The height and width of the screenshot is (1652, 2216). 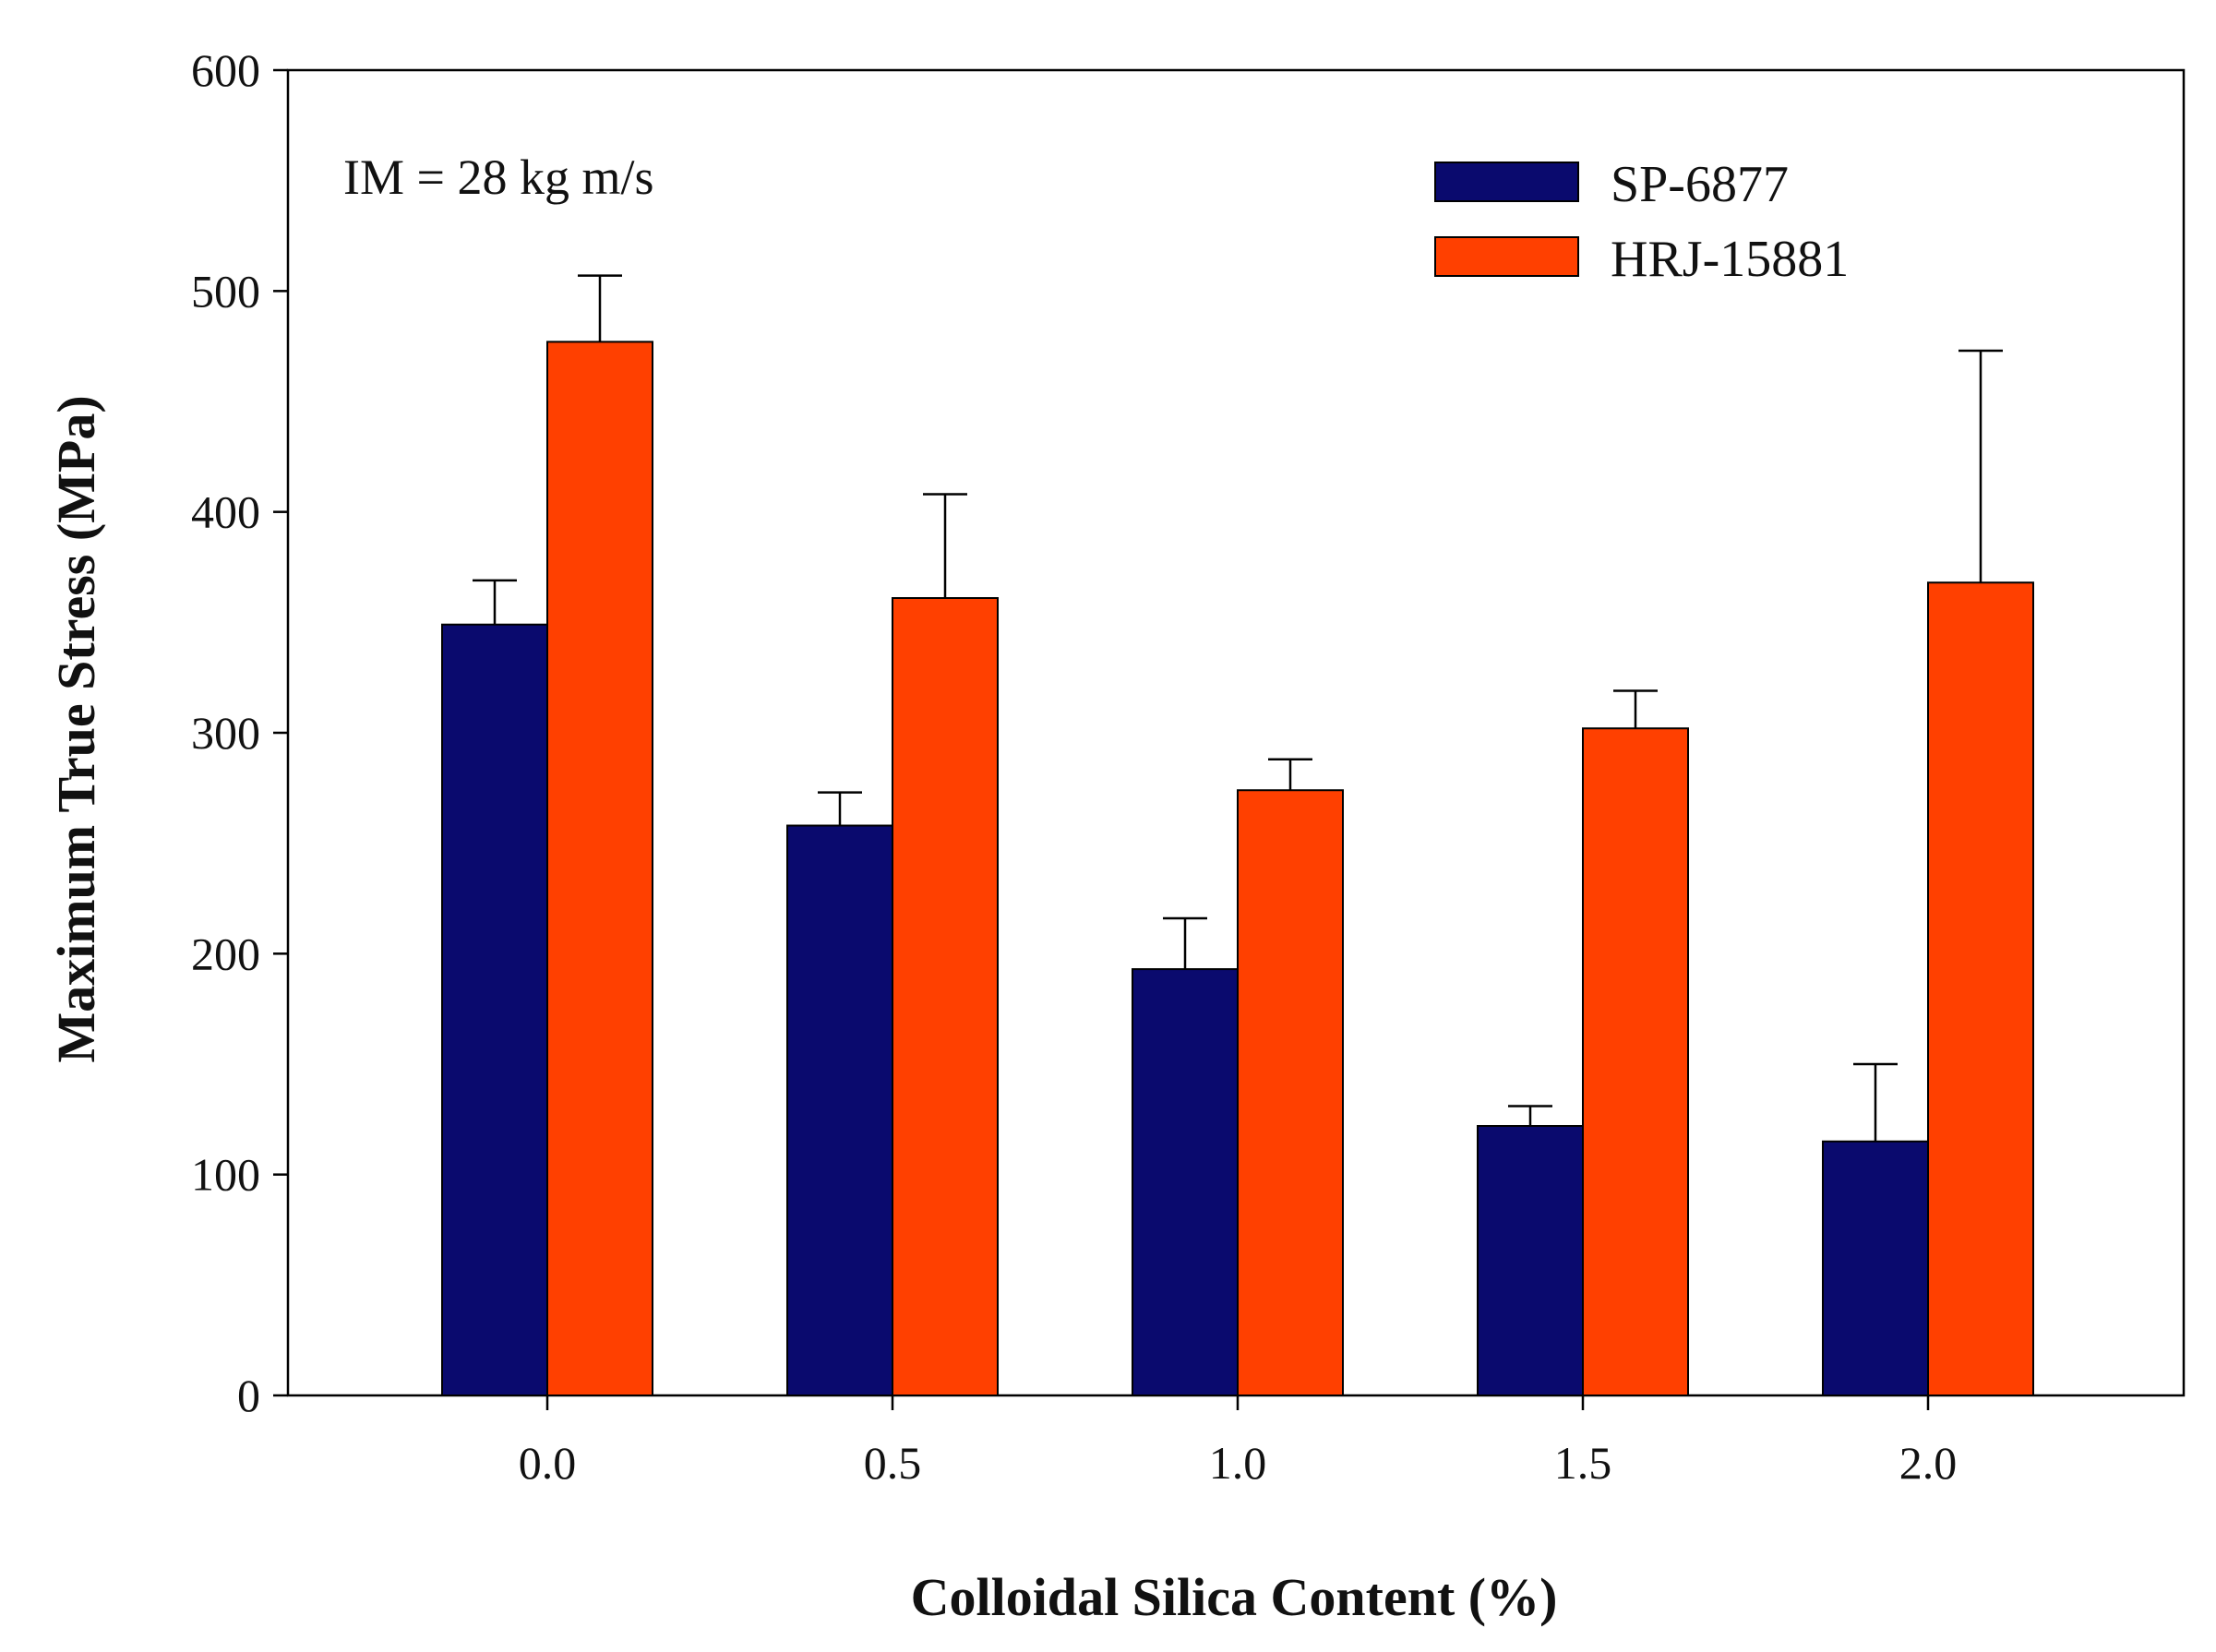 What do you see at coordinates (1235, 1597) in the screenshot?
I see `x-axis-title: Colloidal Silica Content (%)` at bounding box center [1235, 1597].